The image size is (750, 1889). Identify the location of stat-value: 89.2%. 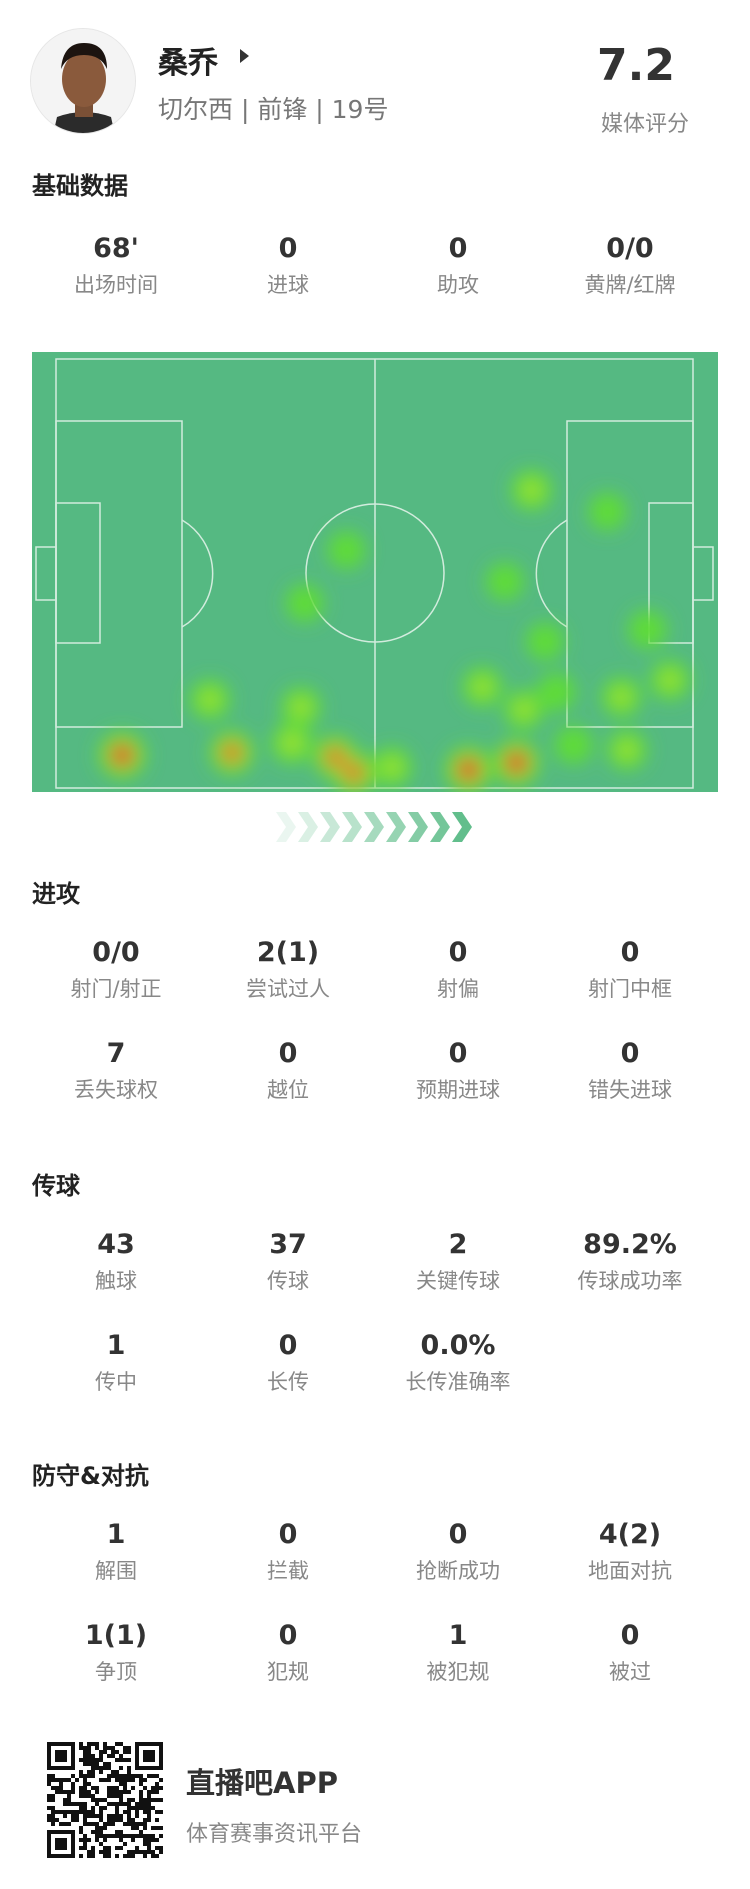
(630, 1244).